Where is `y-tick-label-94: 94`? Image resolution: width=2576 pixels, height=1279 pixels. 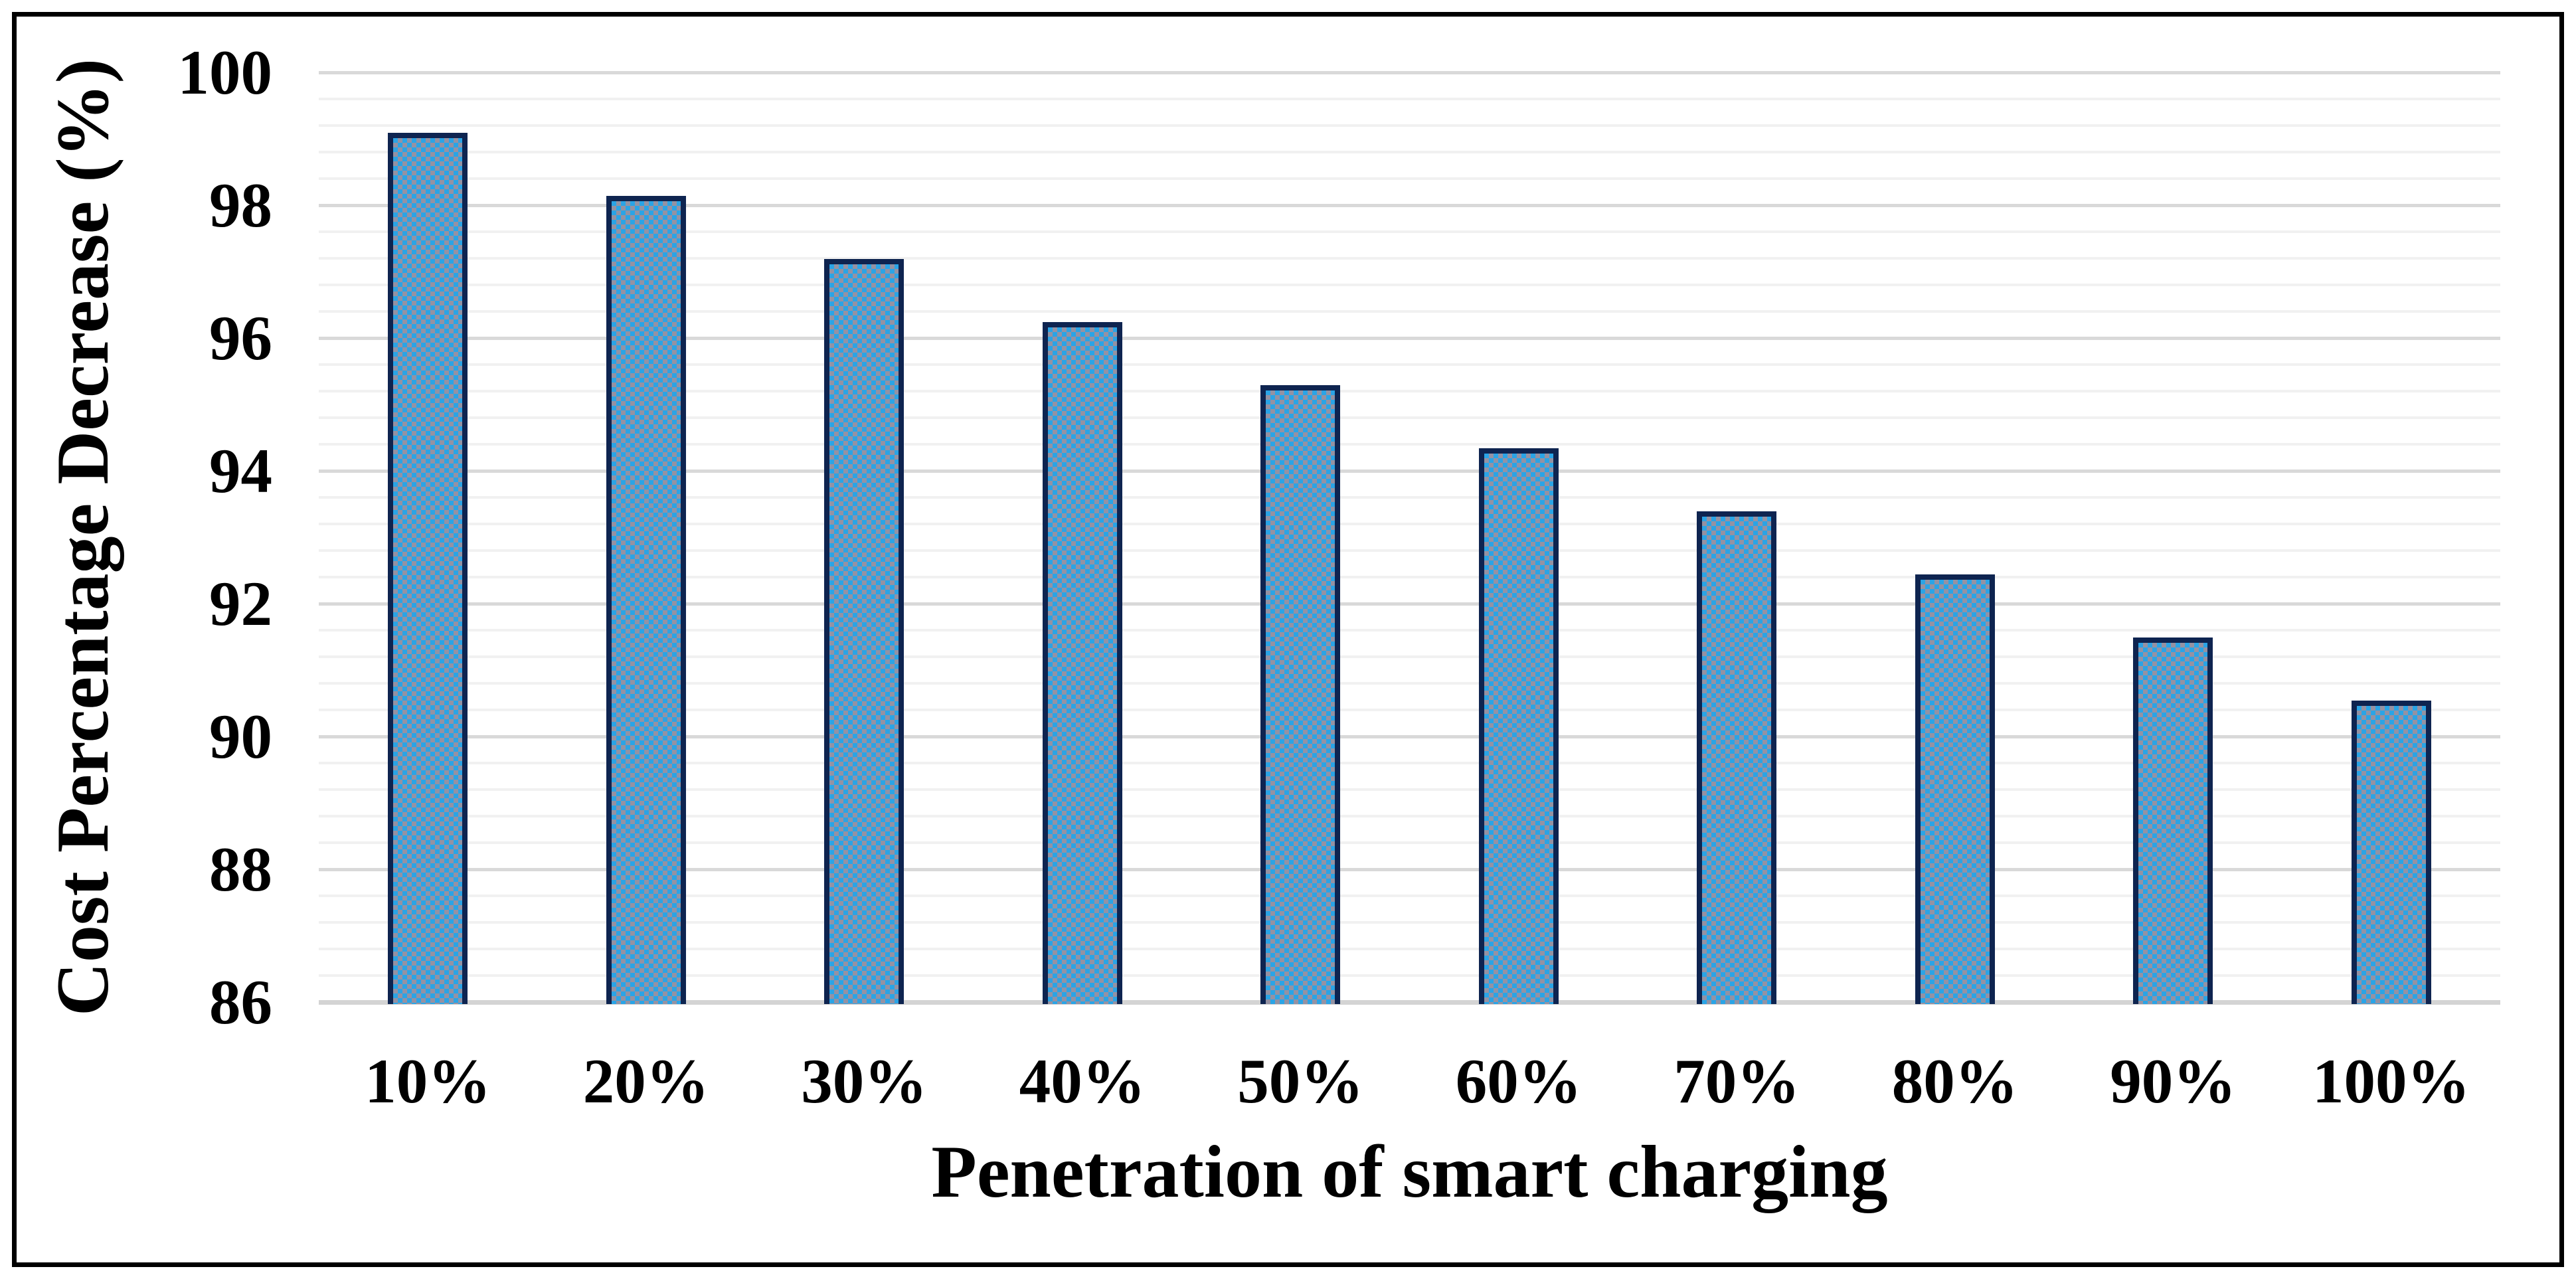 y-tick-label-94: 94 is located at coordinates (240, 471).